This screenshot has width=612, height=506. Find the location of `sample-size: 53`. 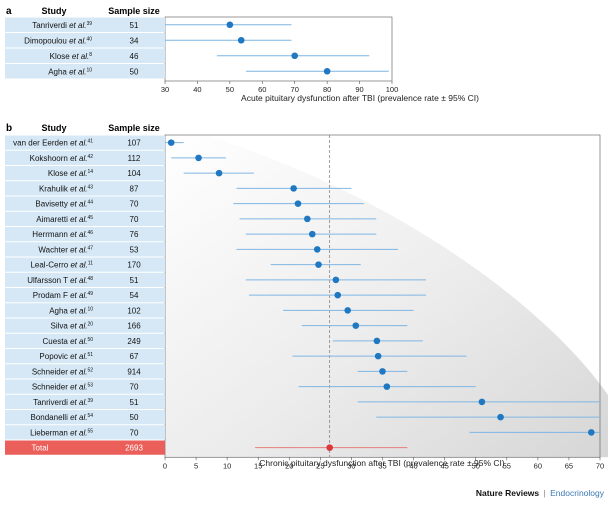

sample-size: 53 is located at coordinates (134, 249).